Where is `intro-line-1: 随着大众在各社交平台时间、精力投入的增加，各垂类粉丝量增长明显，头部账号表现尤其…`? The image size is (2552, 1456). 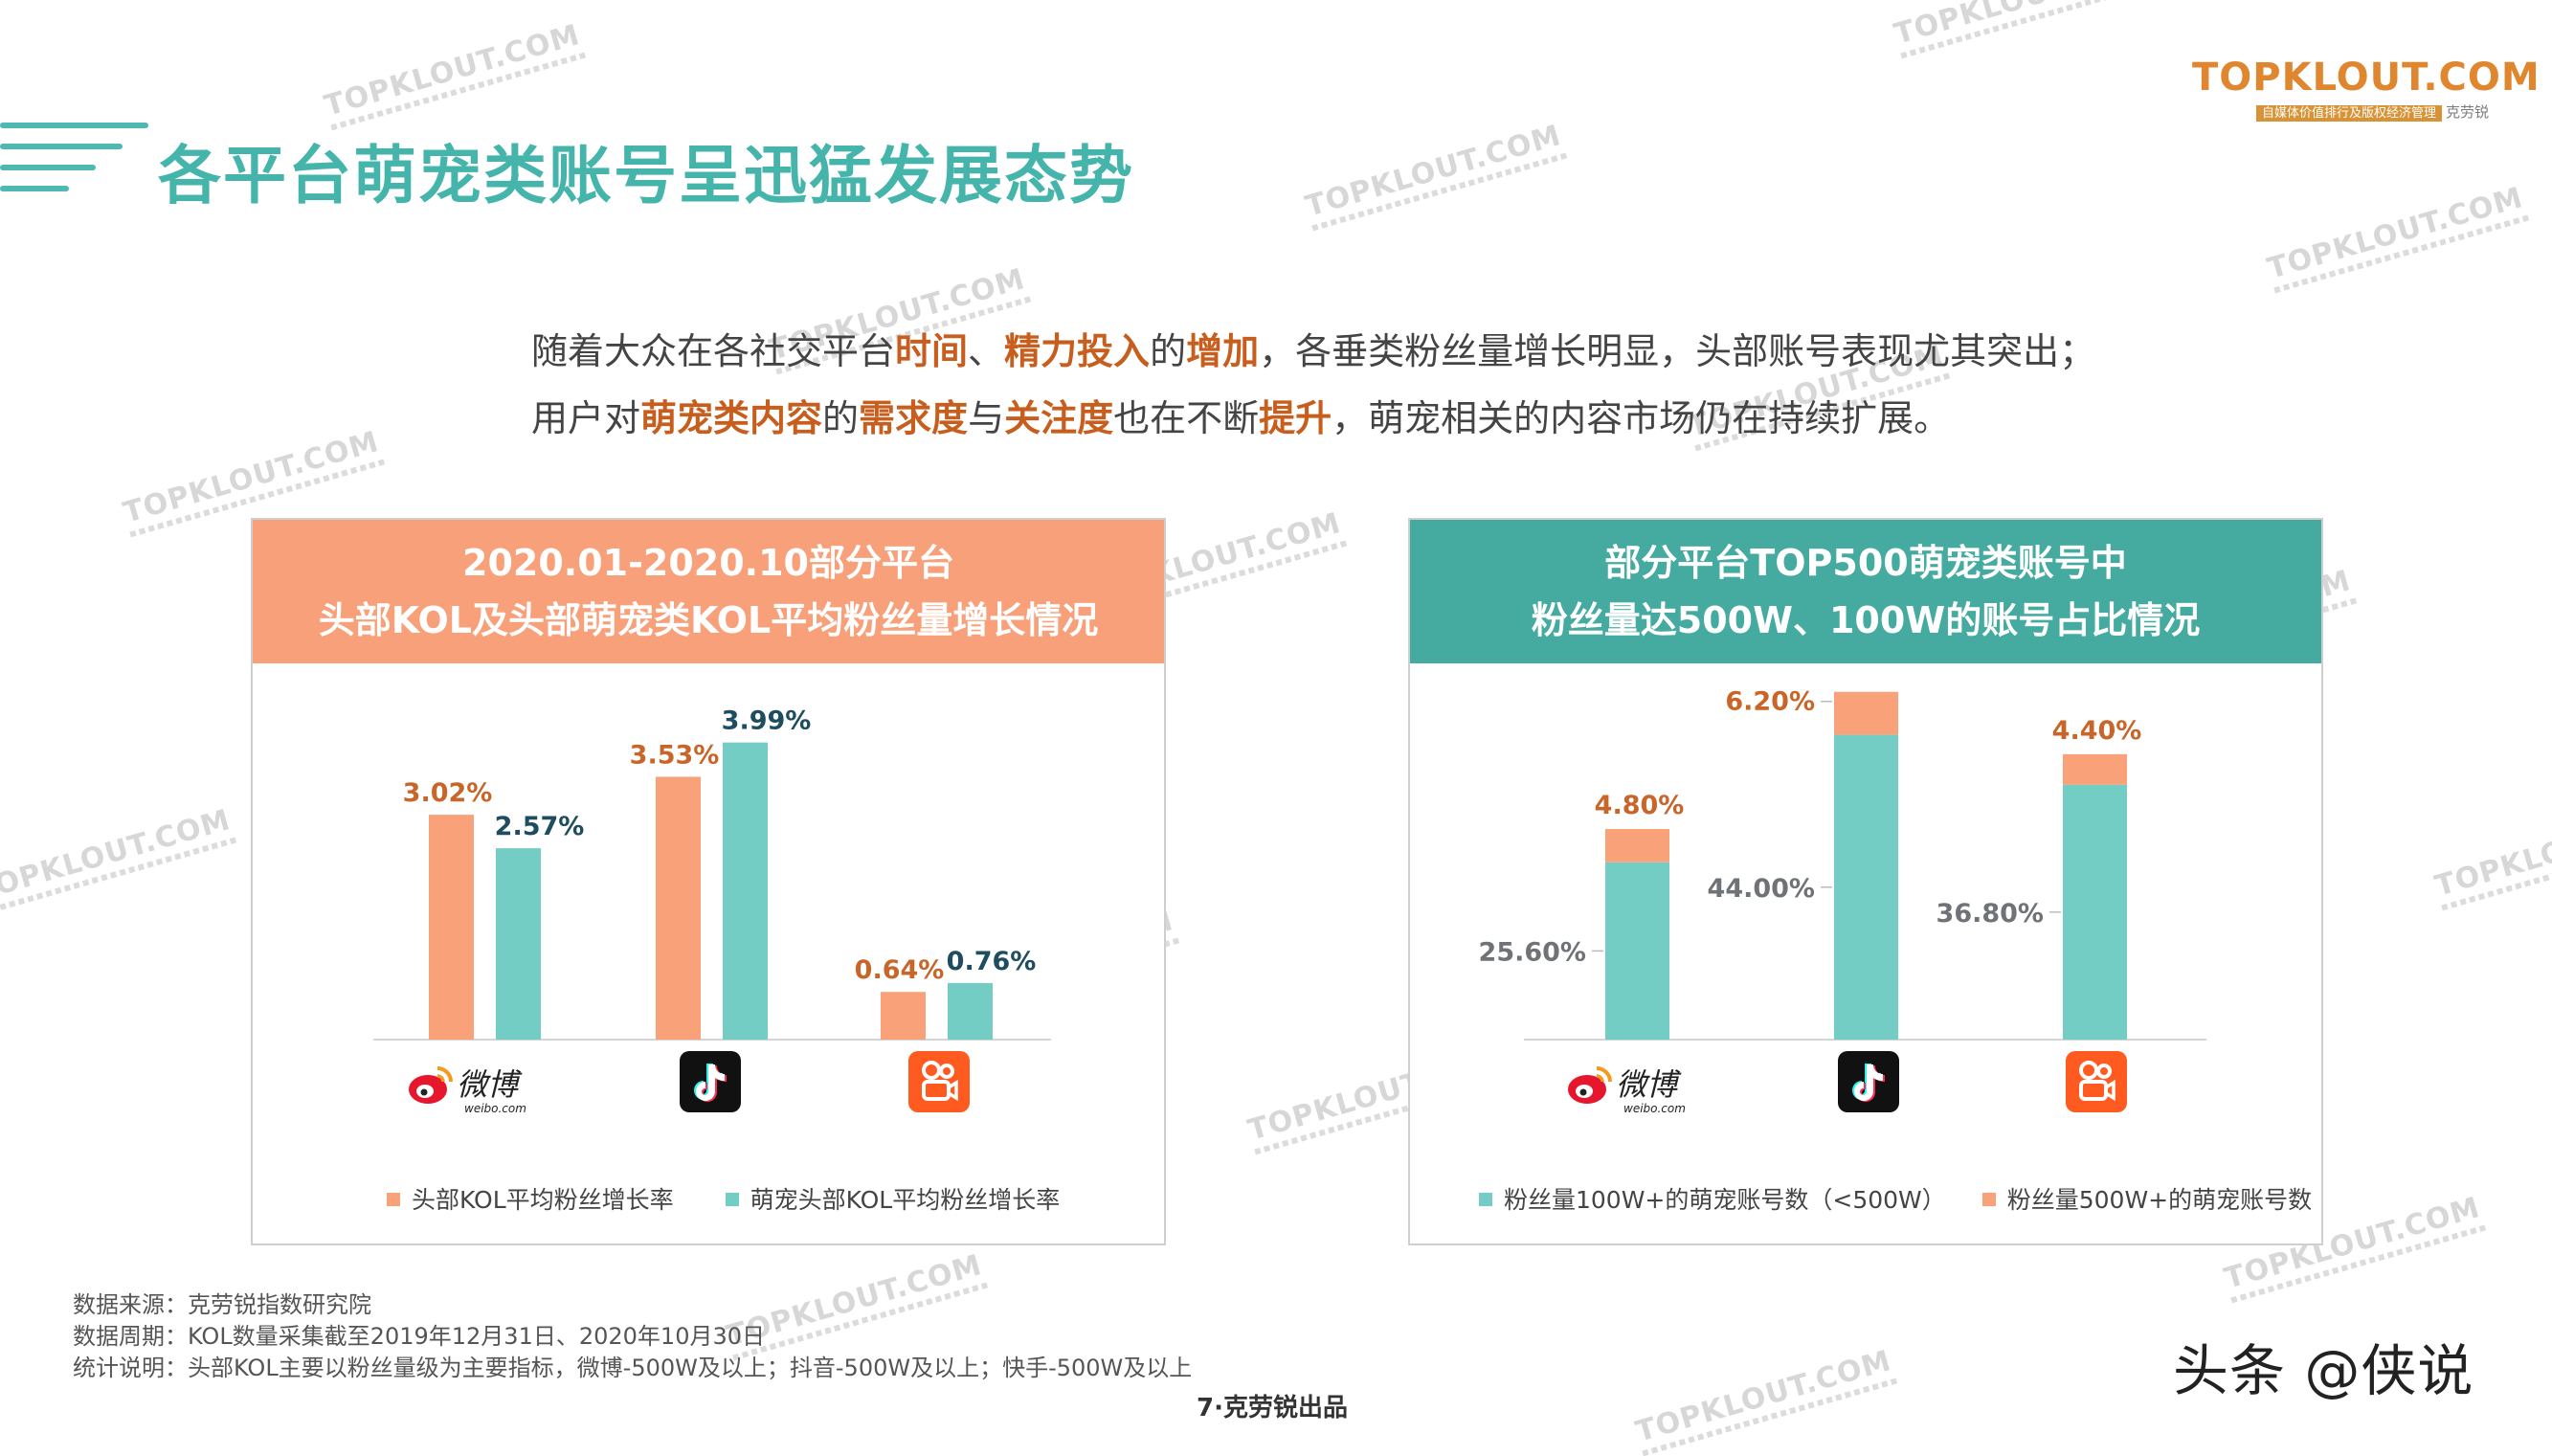
intro-line-1: 随着大众在各社交平台时间、精力投入的增加，各垂类粉丝量增长明显，头部账号表现尤其… is located at coordinates (1345, 348).